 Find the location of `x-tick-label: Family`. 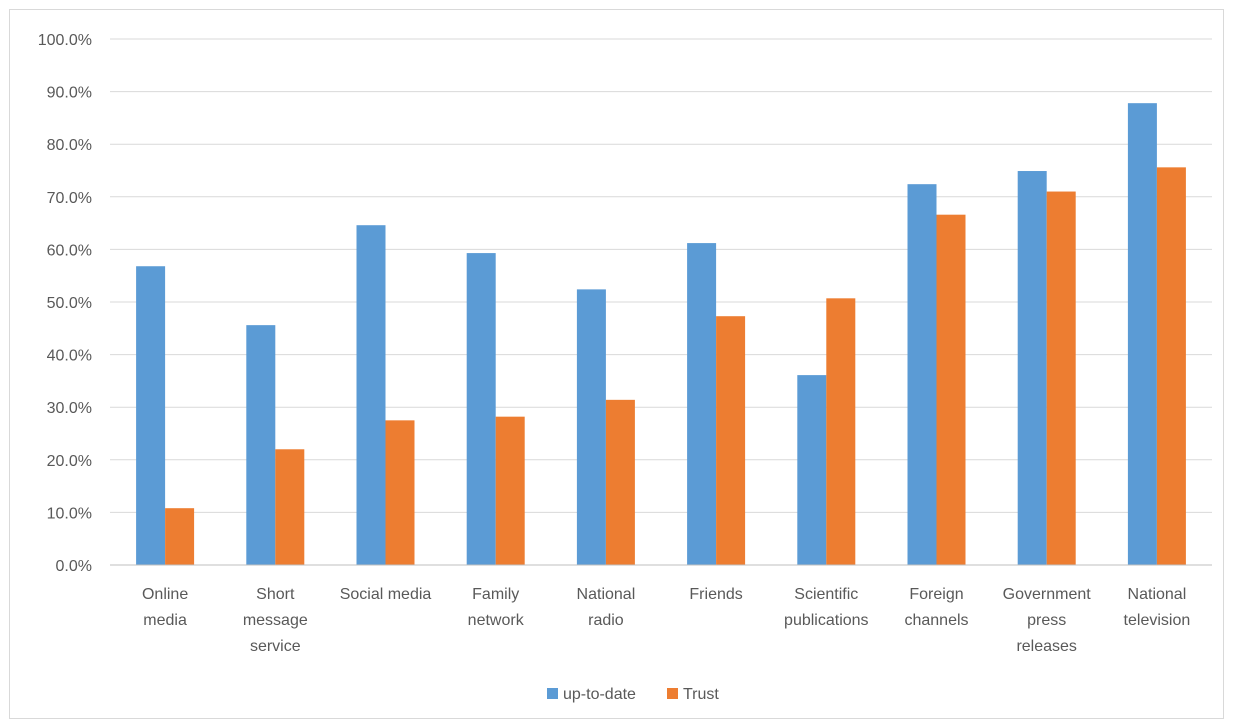

x-tick-label: Family is located at coordinates (495, 594).